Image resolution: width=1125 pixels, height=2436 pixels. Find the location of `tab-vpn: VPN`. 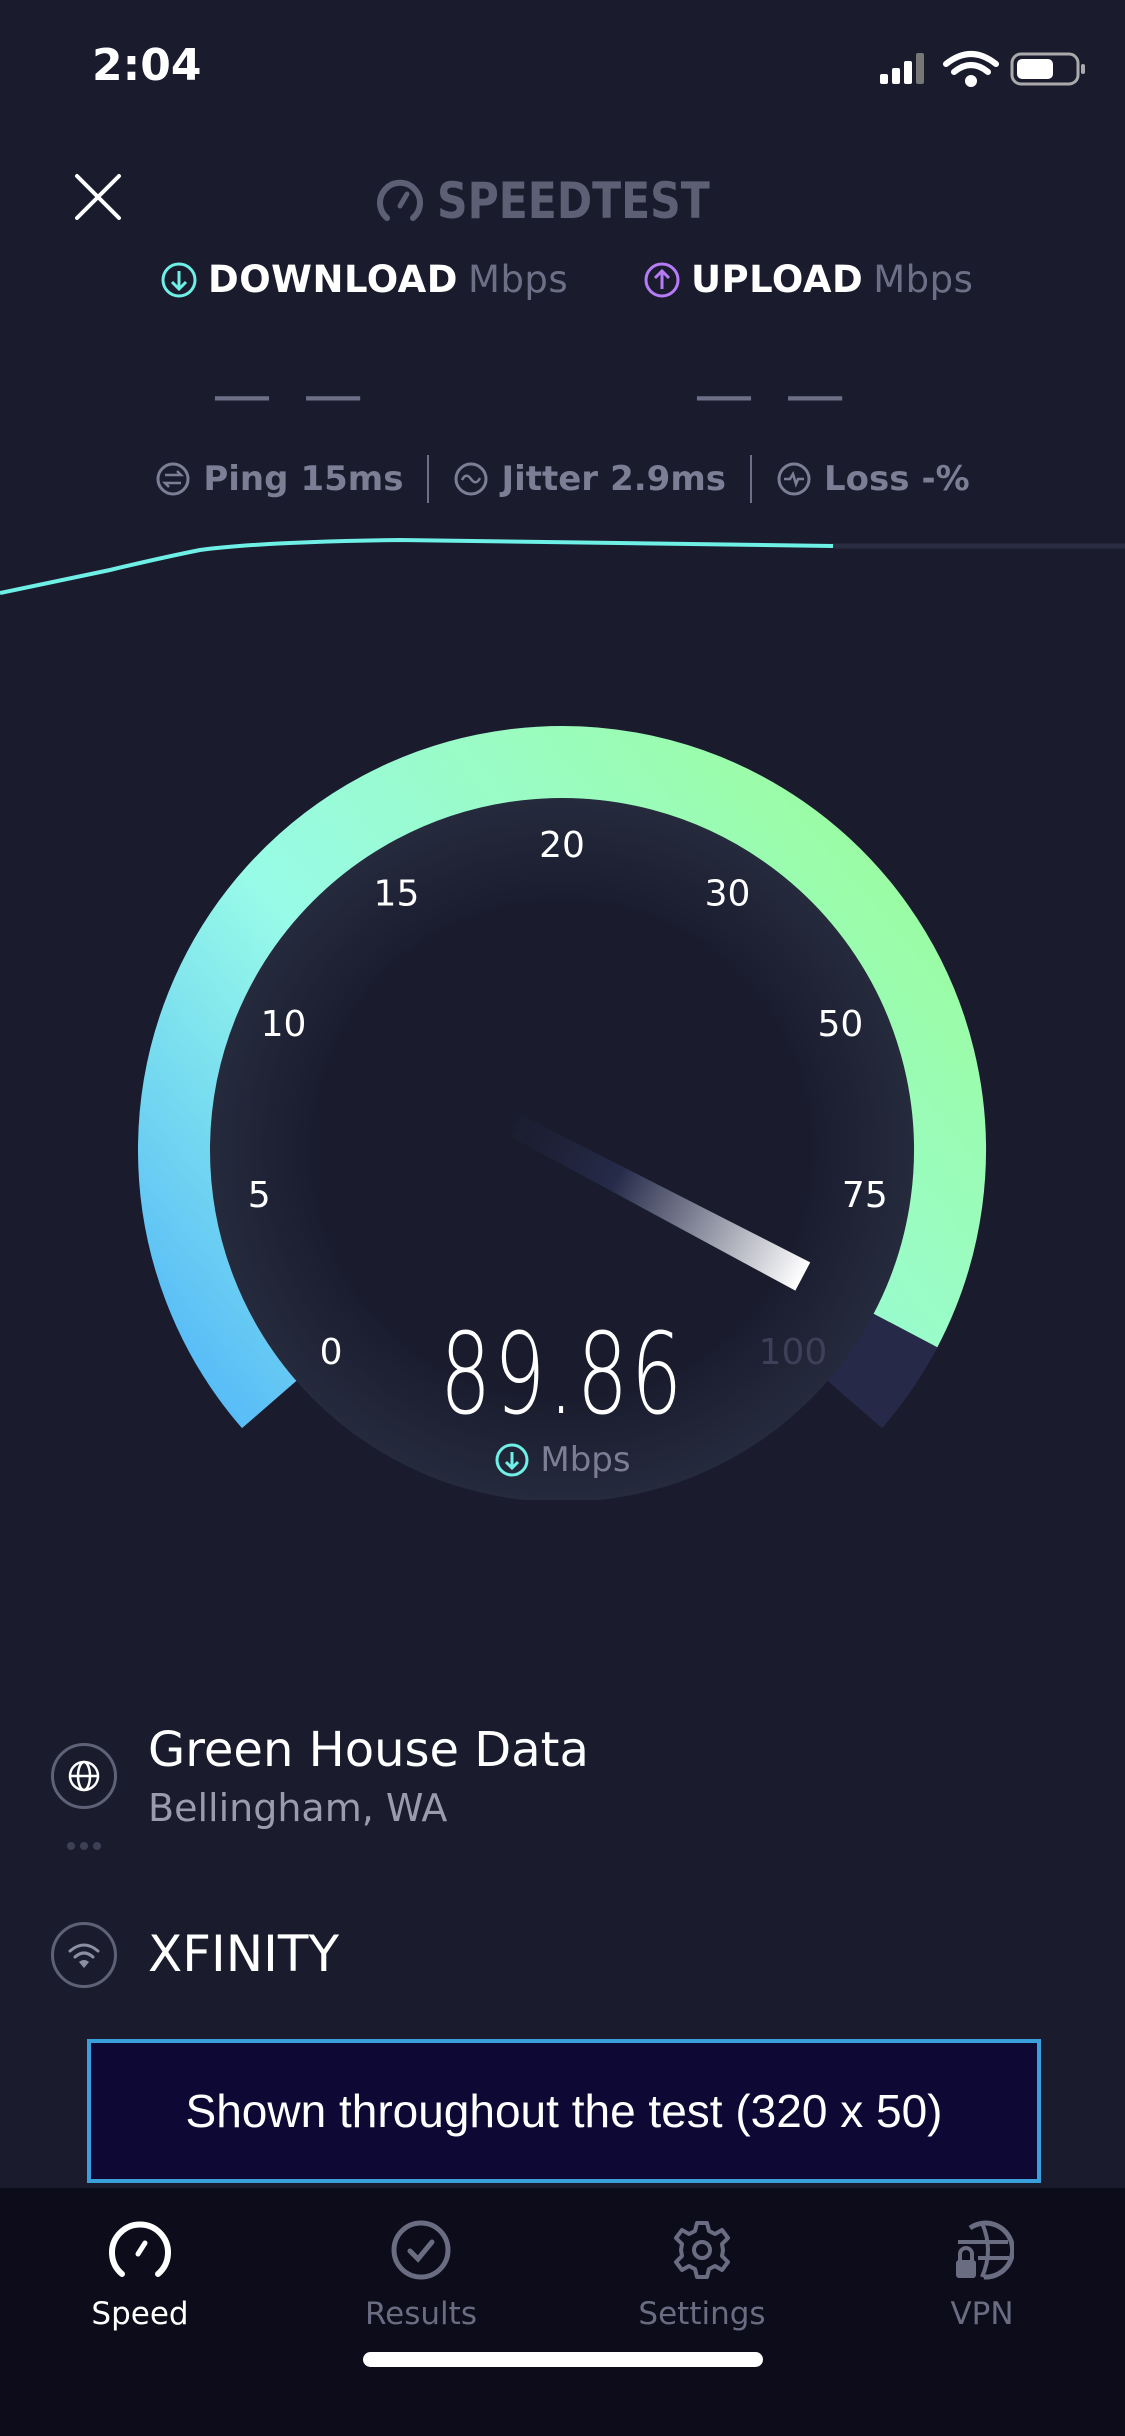

tab-vpn: VPN is located at coordinates (982, 2275).